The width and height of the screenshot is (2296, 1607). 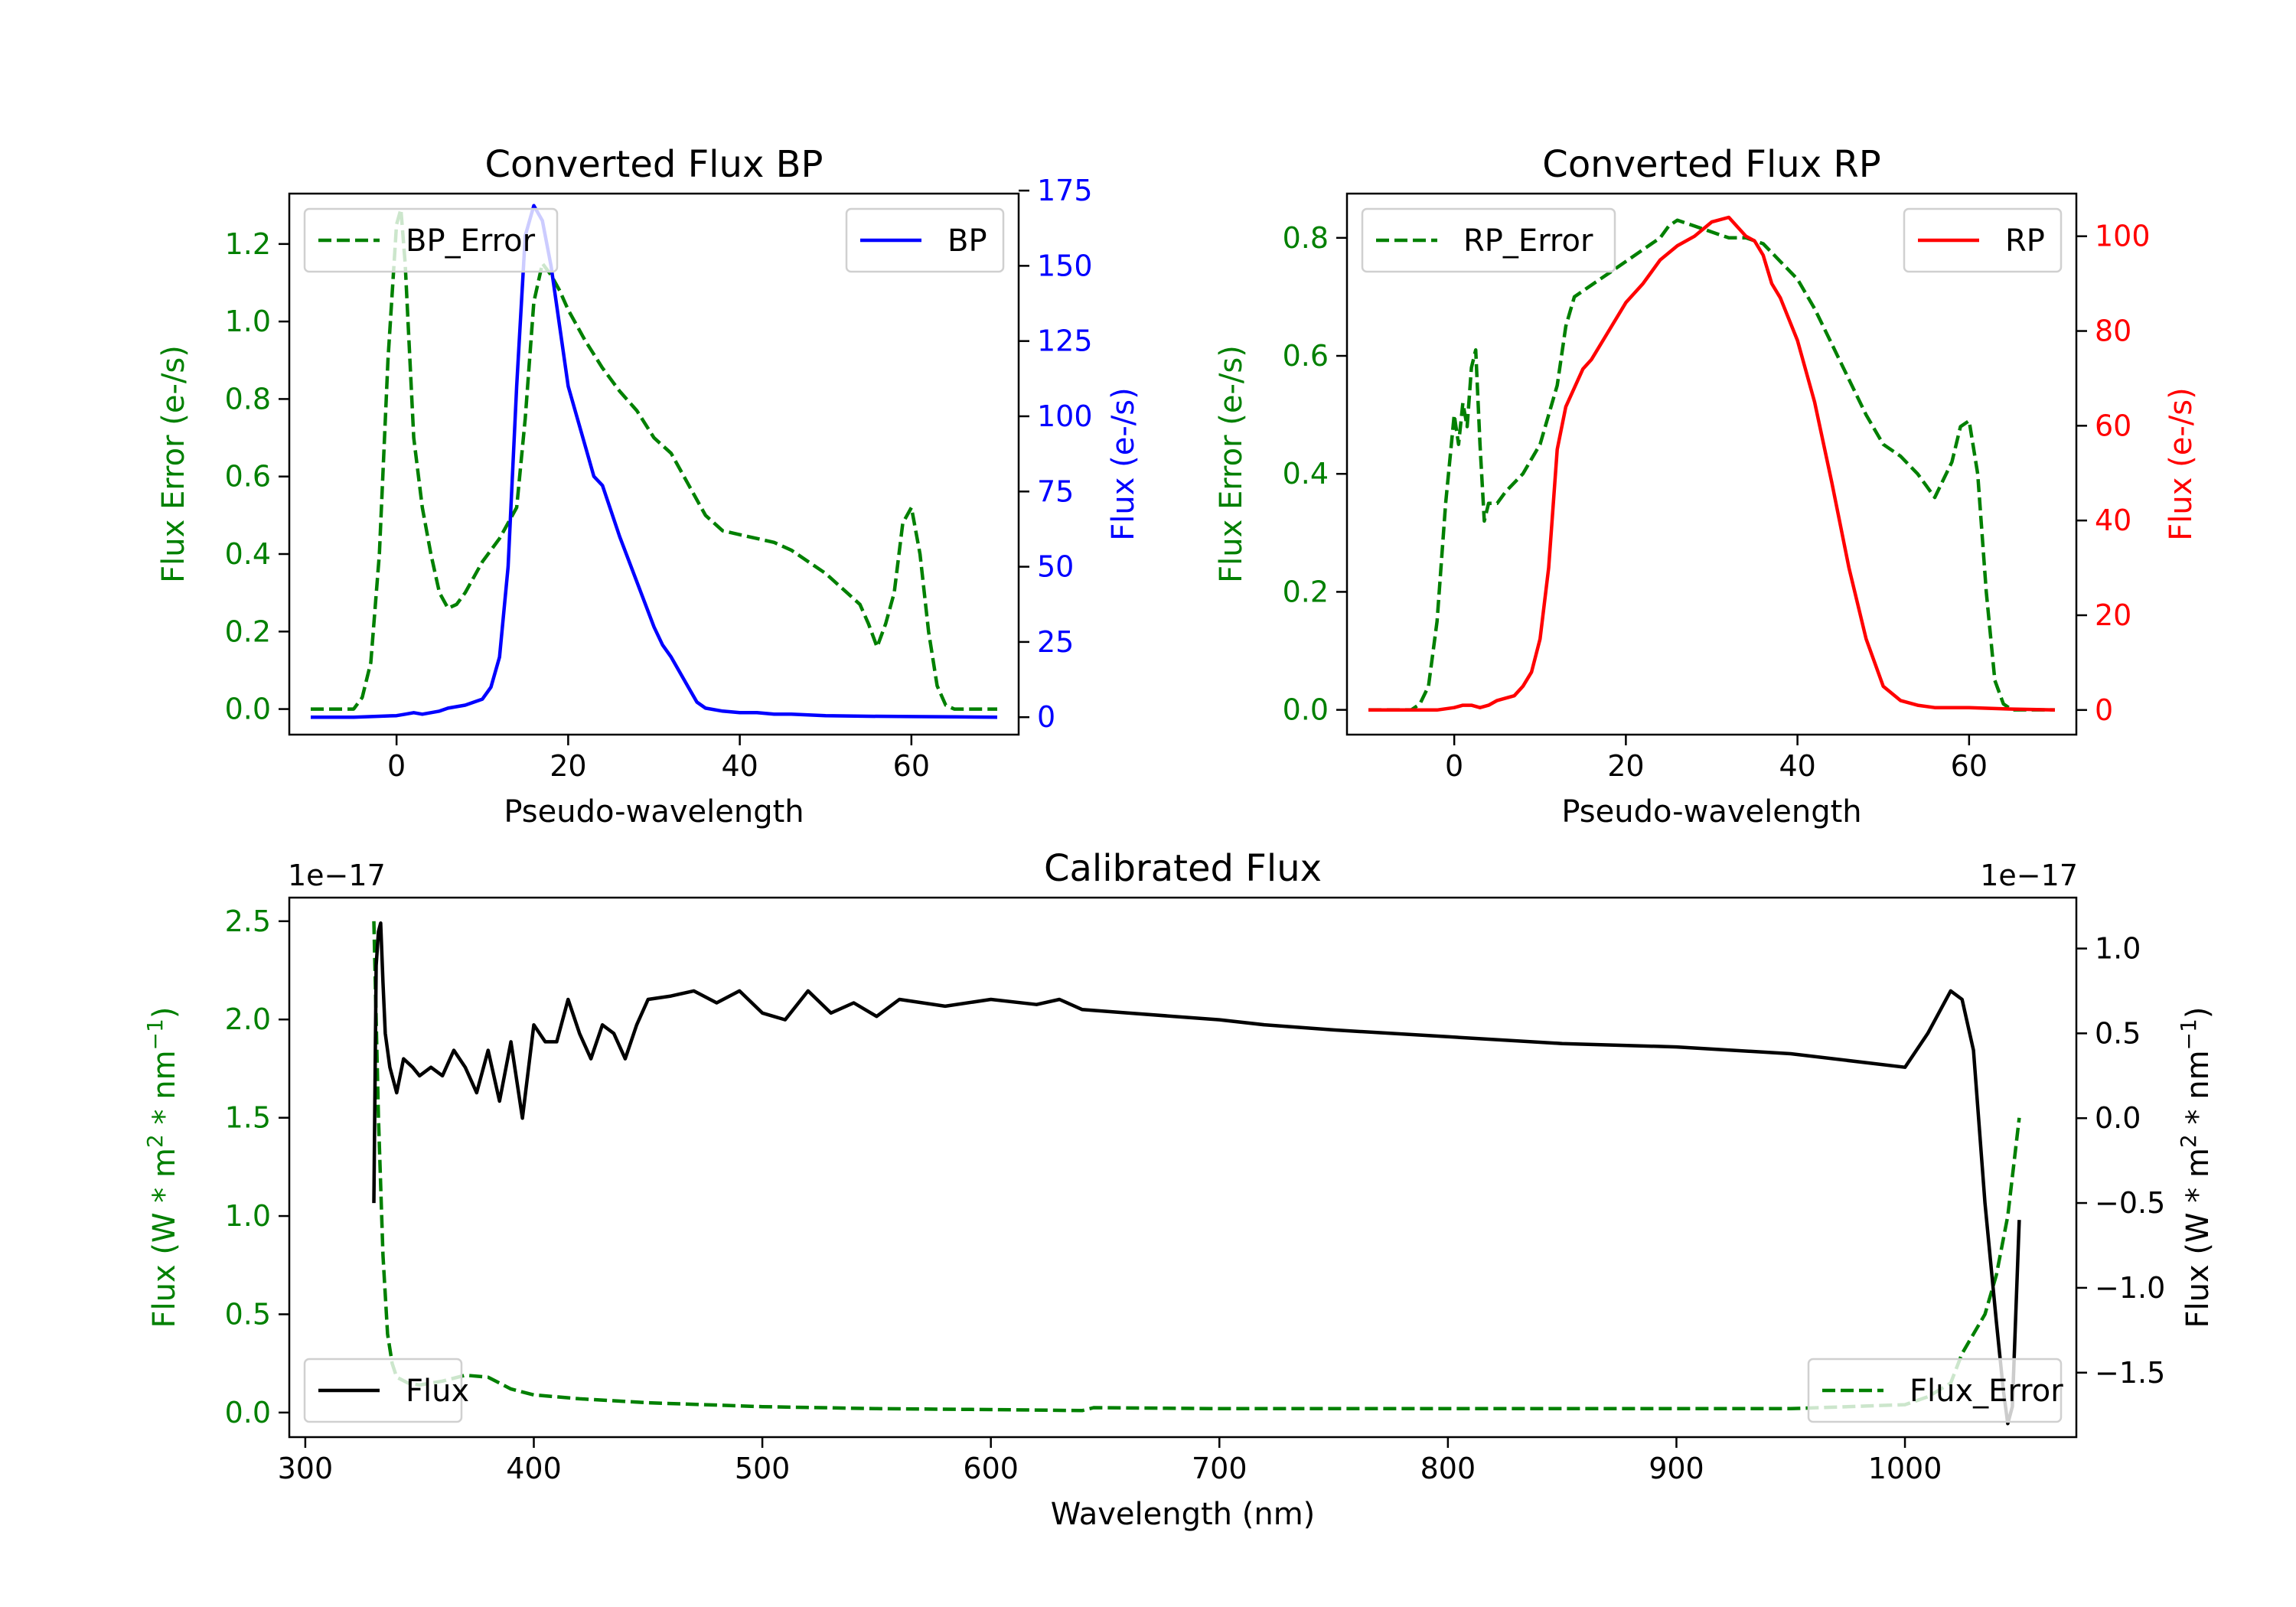 I want to click on y-right-tick-label: 80, so click(x=2113, y=331).